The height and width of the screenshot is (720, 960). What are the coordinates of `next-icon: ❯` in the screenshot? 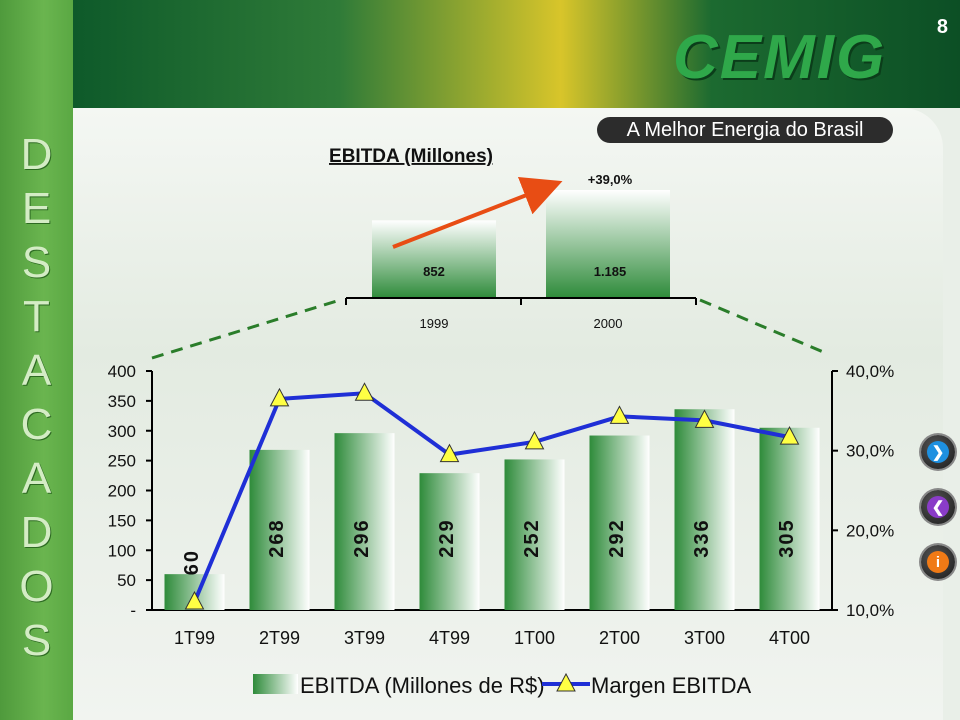 It's located at (938, 452).